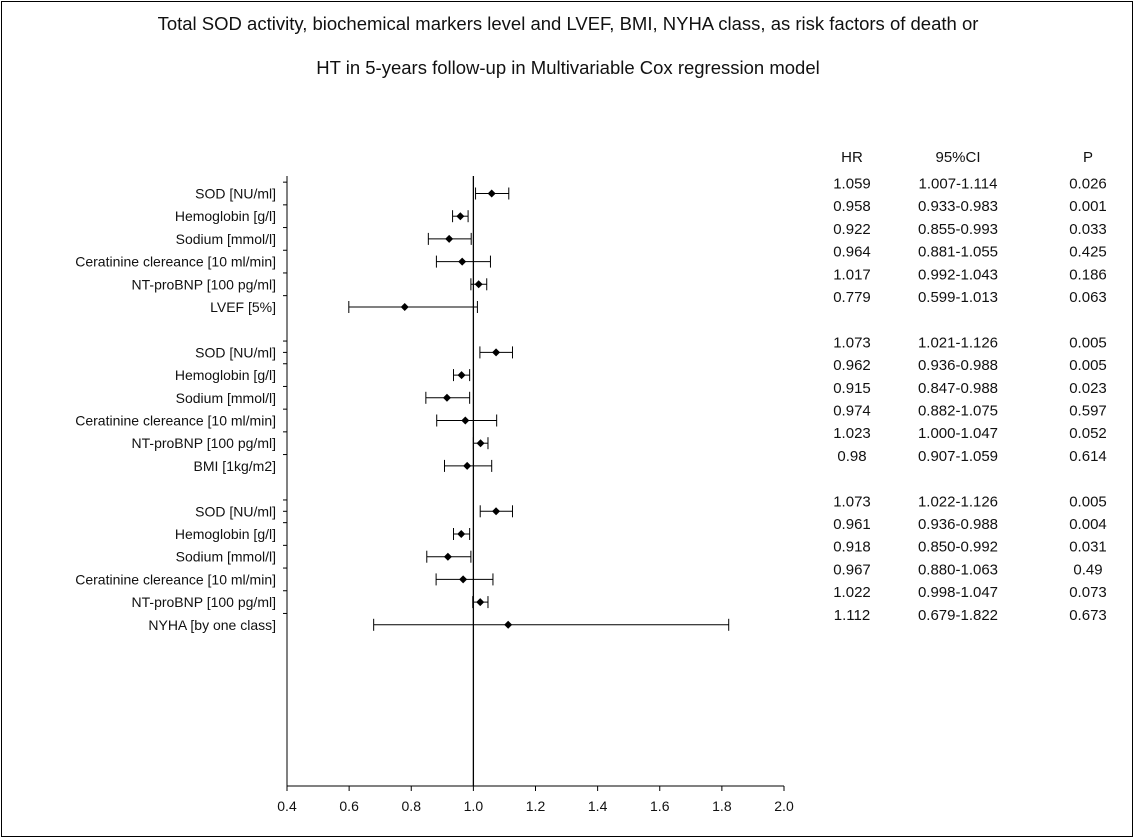 Image resolution: width=1136 pixels, height=839 pixels. Describe the element at coordinates (412, 806) in the screenshot. I see `x-tick-label: 0.8` at that location.